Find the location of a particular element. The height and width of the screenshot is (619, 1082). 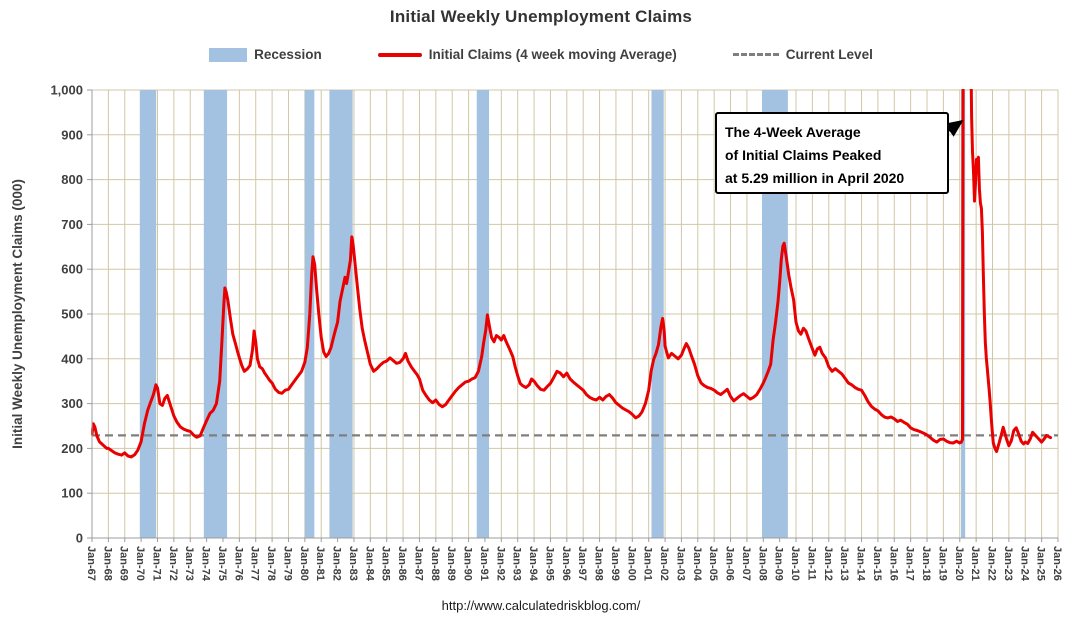

legend-label-current-level: Current Level is located at coordinates (829, 54).